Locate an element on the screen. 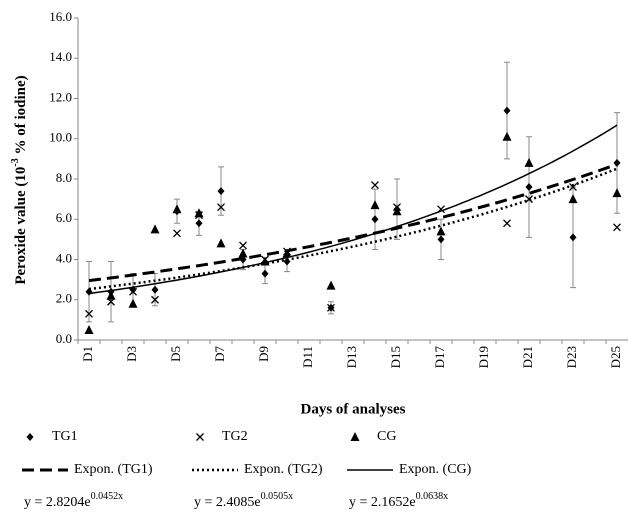  x-tick-label: D7 is located at coordinates (219, 354).